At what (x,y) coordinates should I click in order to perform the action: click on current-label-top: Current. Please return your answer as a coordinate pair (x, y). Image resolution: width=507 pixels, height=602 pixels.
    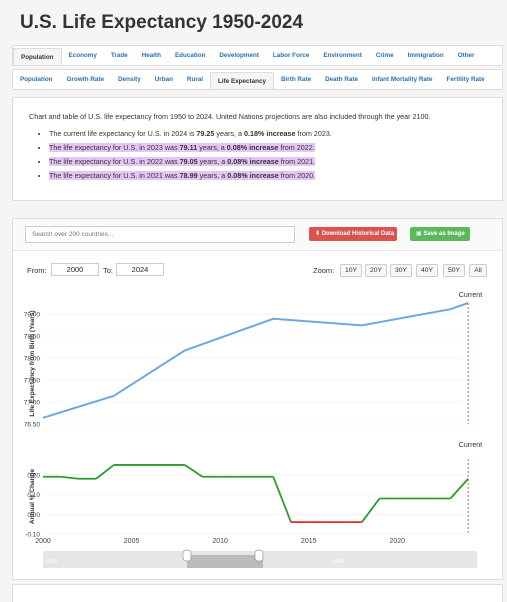
    Looking at the image, I should click on (470, 295).